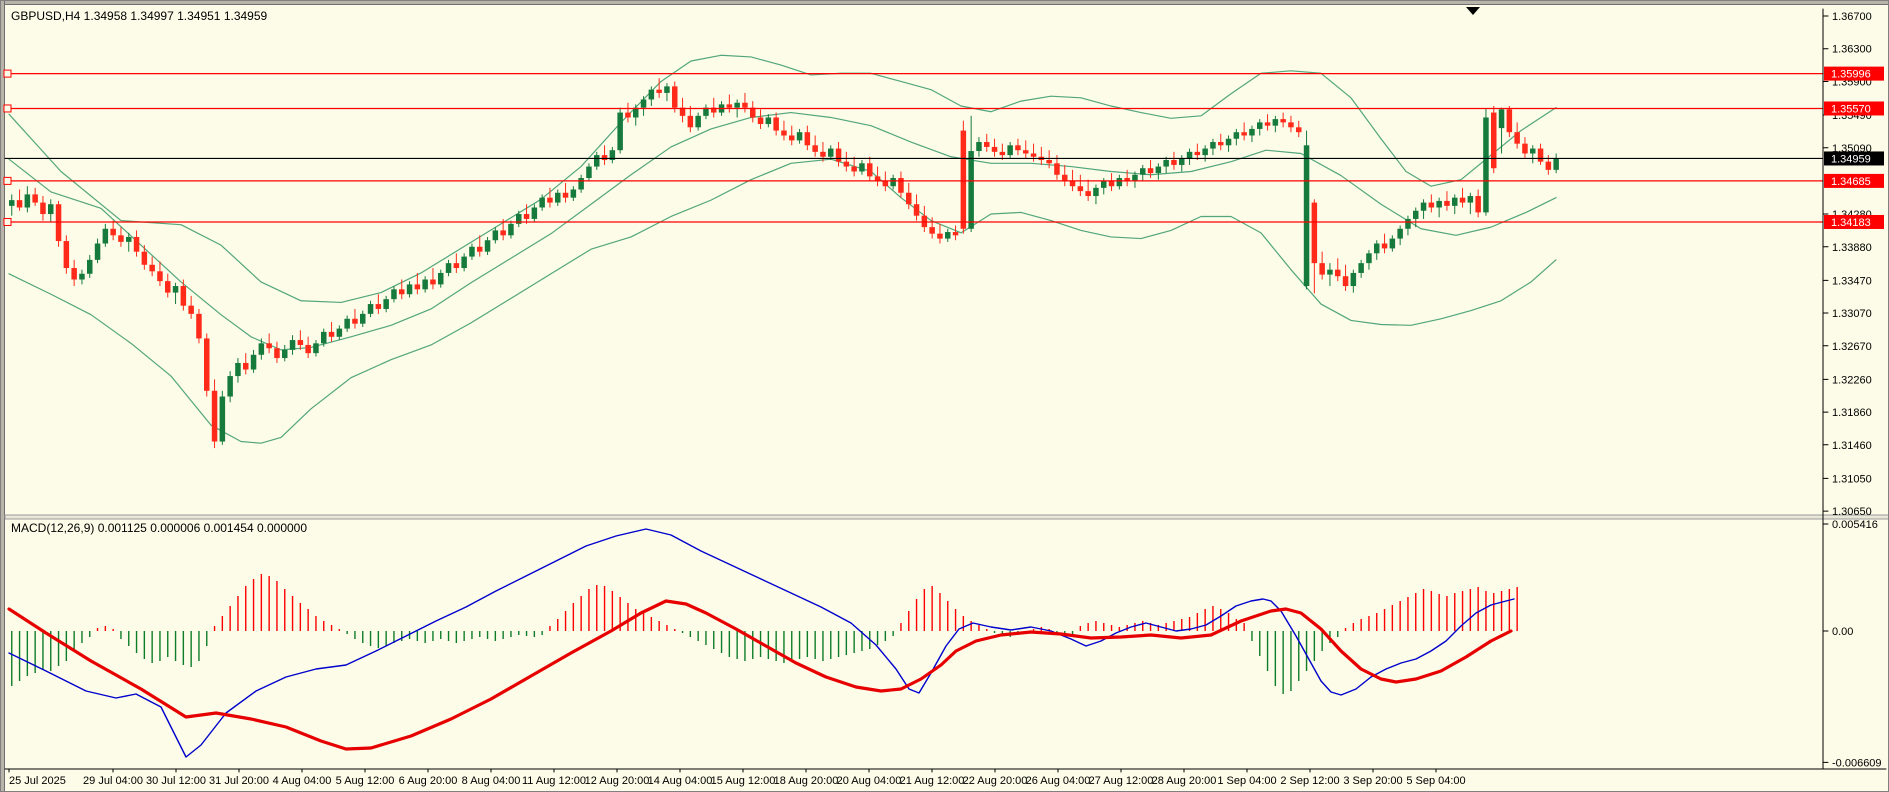  What do you see at coordinates (1851, 159) in the screenshot?
I see `current-price-badge-text: 1.34959` at bounding box center [1851, 159].